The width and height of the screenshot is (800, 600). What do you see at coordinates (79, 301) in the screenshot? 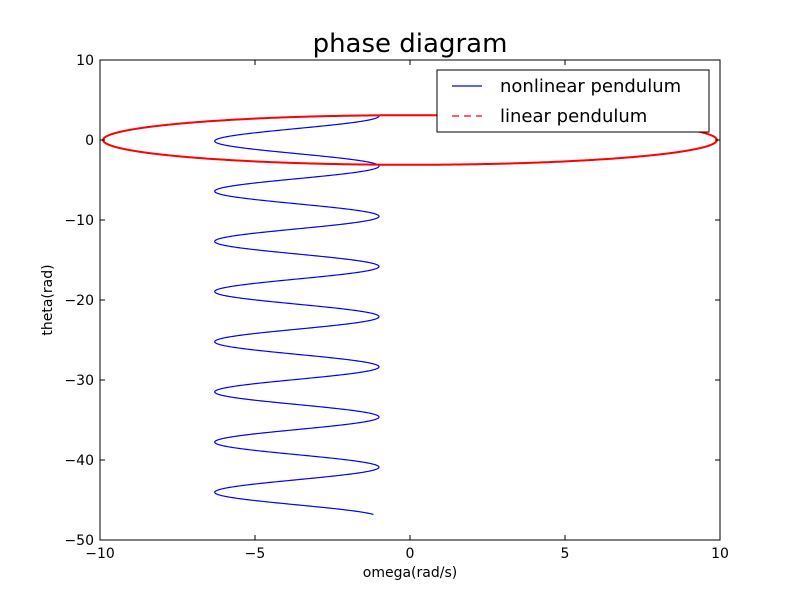
I see `y-tick-label: −20` at bounding box center [79, 301].